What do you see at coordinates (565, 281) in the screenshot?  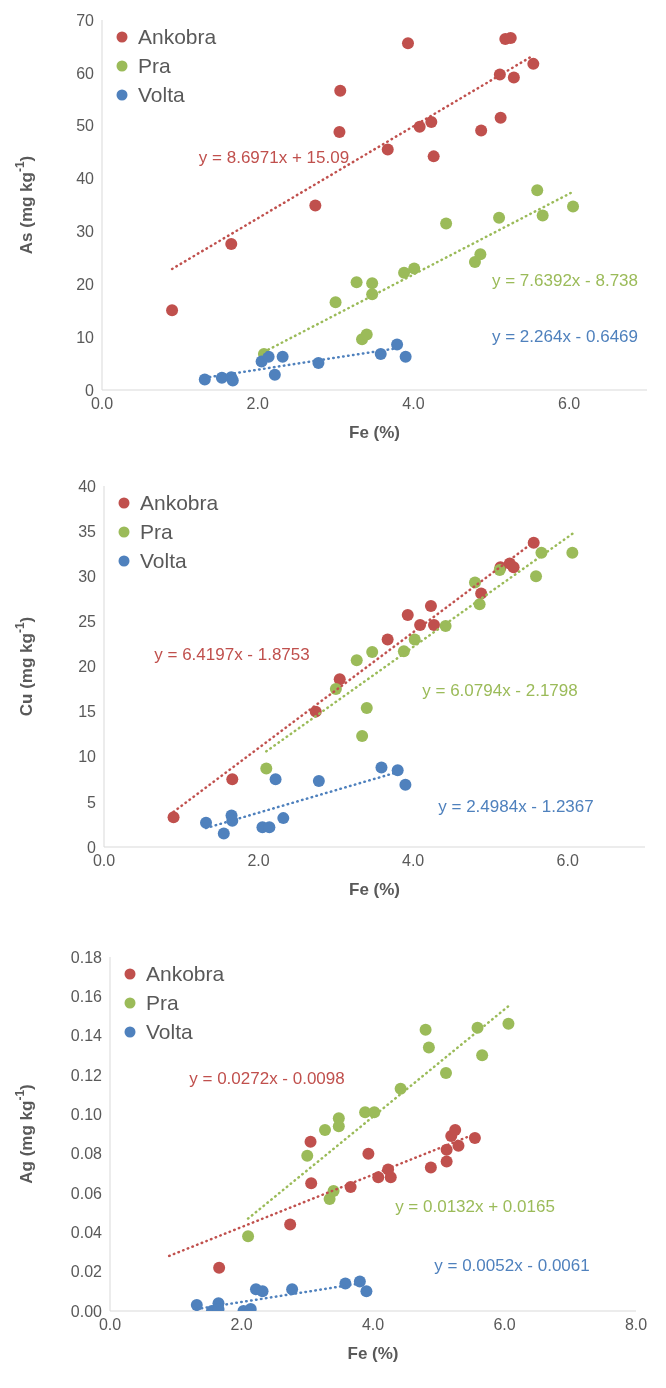 I see `annotation: y = 7.6392x - 8.738` at bounding box center [565, 281].